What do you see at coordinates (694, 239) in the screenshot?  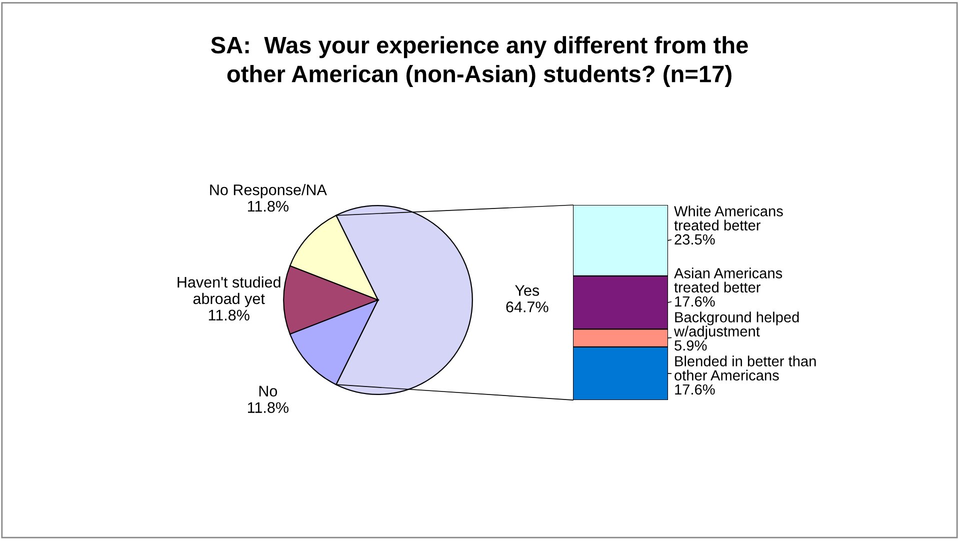 I see `data-label: 23.5%` at bounding box center [694, 239].